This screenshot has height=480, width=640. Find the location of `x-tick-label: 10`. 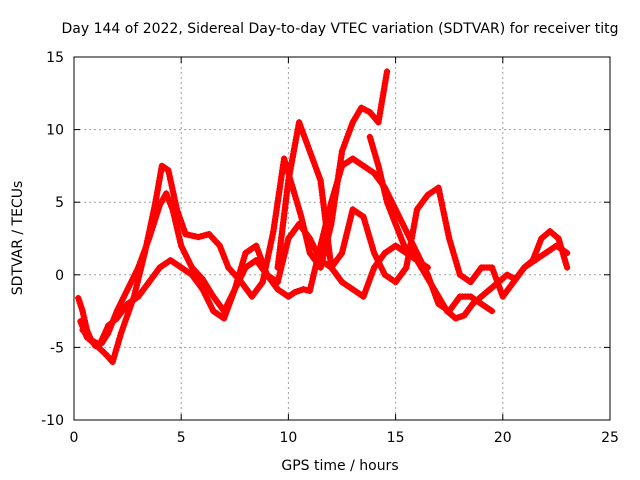

x-tick-label: 10 is located at coordinates (288, 438).